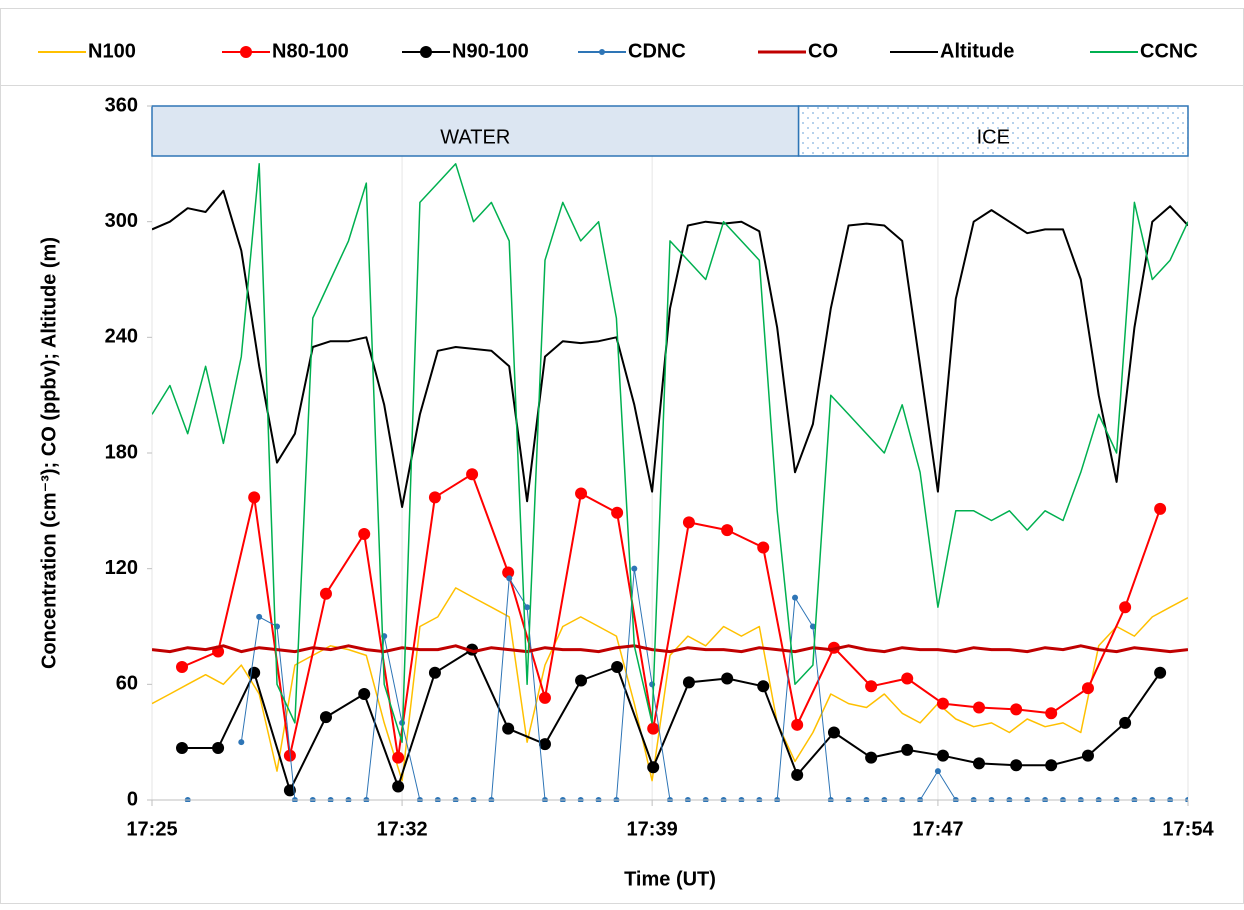 The image size is (1244, 910). I want to click on x-tick-label: 17:25, so click(151, 829).